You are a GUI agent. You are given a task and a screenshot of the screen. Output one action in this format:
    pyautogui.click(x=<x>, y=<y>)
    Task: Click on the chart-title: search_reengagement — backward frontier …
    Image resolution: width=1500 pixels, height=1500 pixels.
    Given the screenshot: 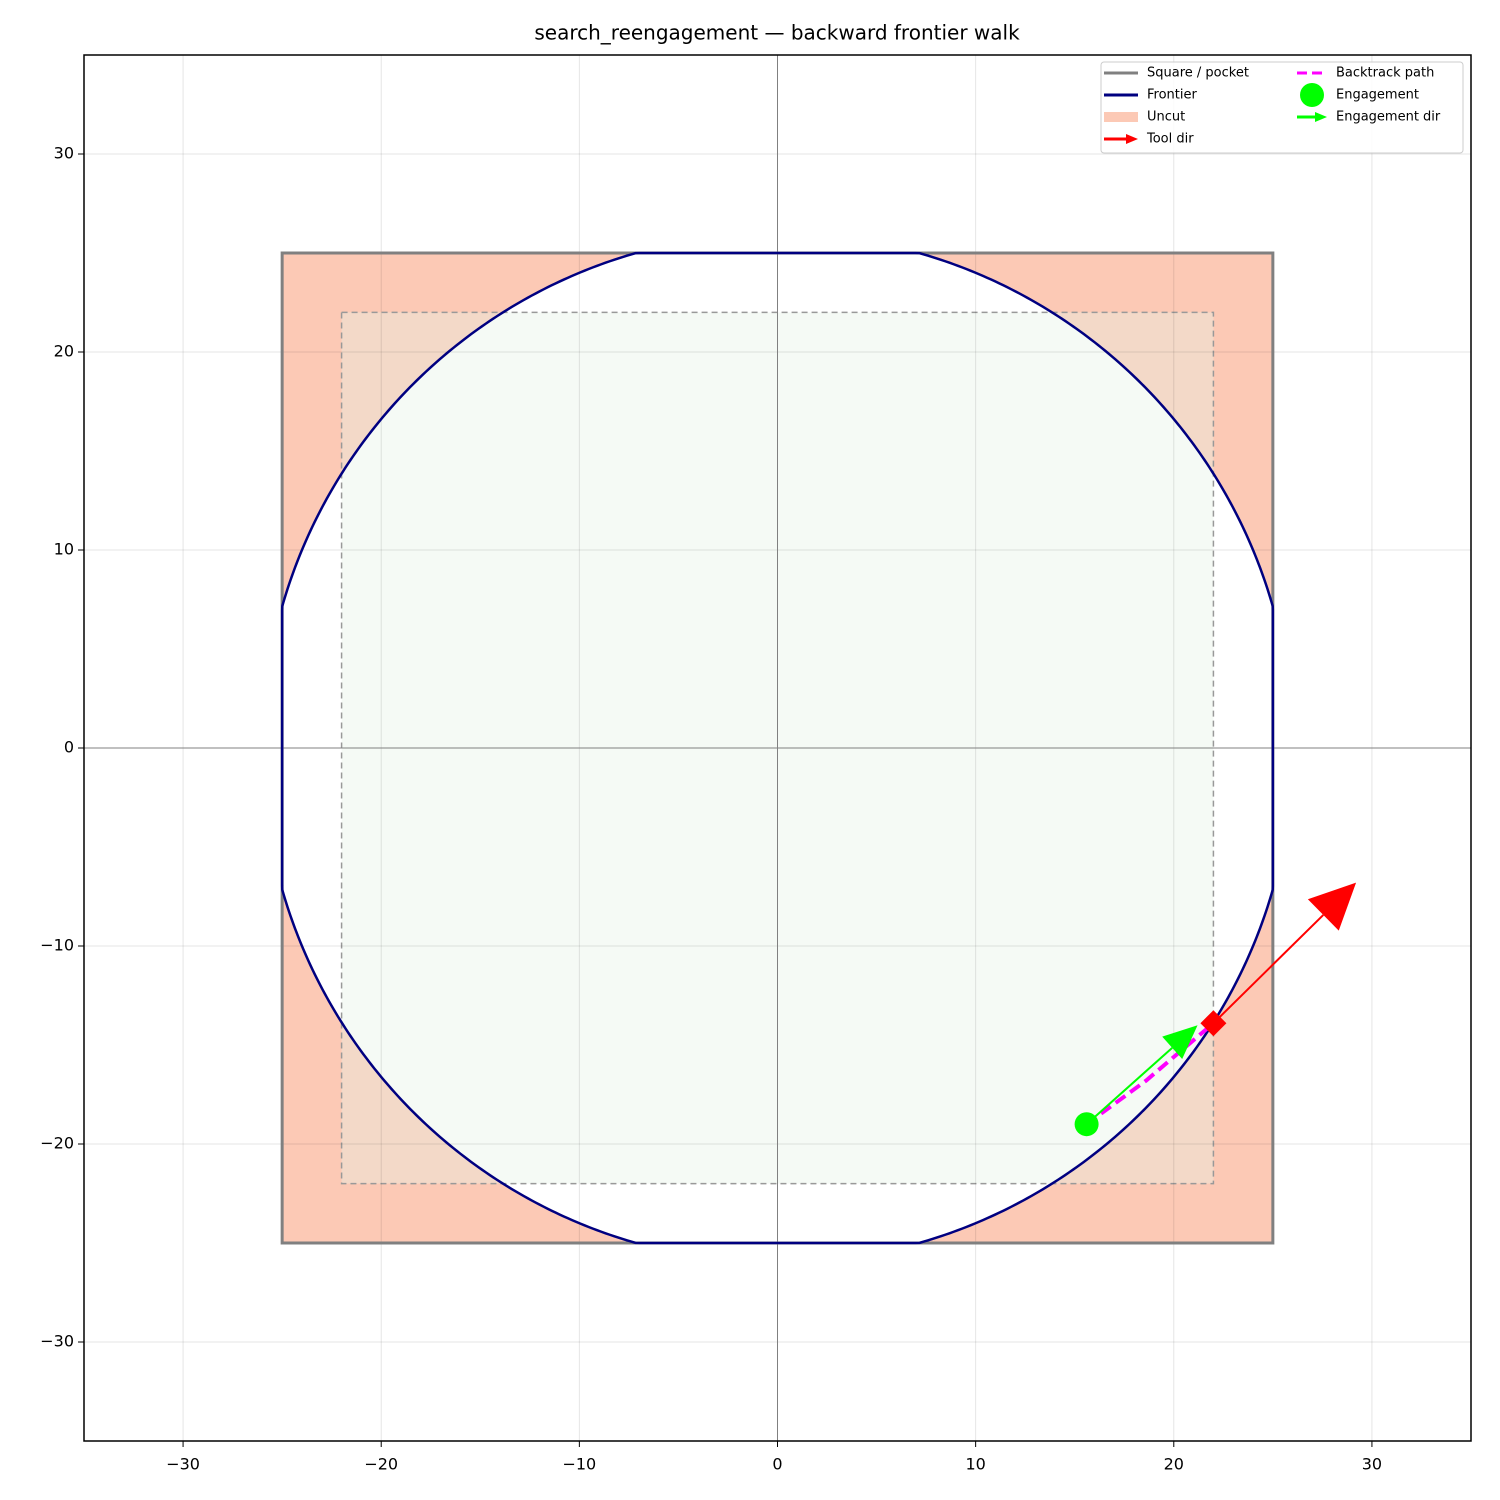 What is the action you would take?
    pyautogui.click(x=777, y=33)
    